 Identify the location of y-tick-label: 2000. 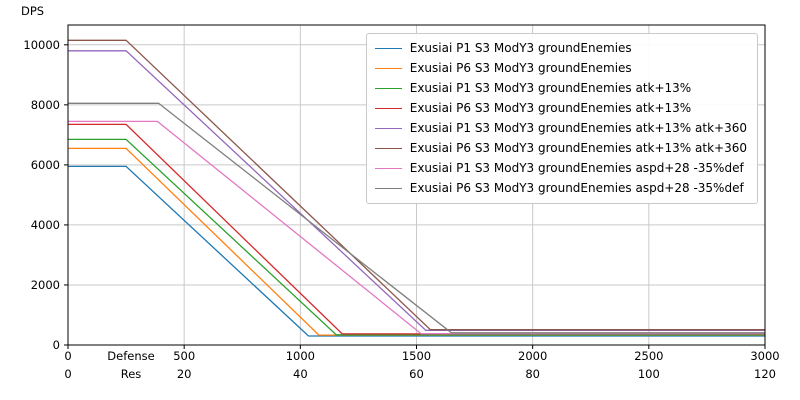
(45, 285).